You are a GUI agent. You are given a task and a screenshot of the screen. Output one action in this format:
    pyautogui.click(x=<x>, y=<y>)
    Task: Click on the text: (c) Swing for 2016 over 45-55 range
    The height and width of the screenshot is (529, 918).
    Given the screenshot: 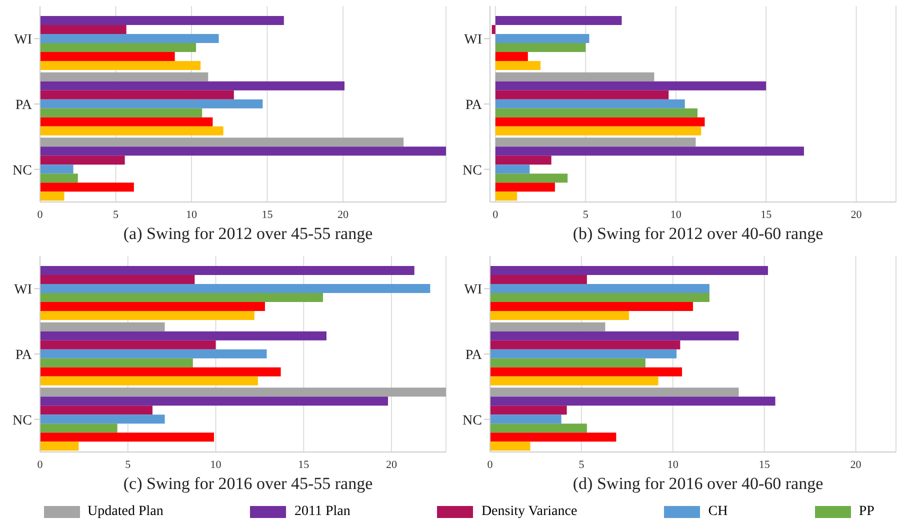 What is the action you would take?
    pyautogui.click(x=248, y=484)
    